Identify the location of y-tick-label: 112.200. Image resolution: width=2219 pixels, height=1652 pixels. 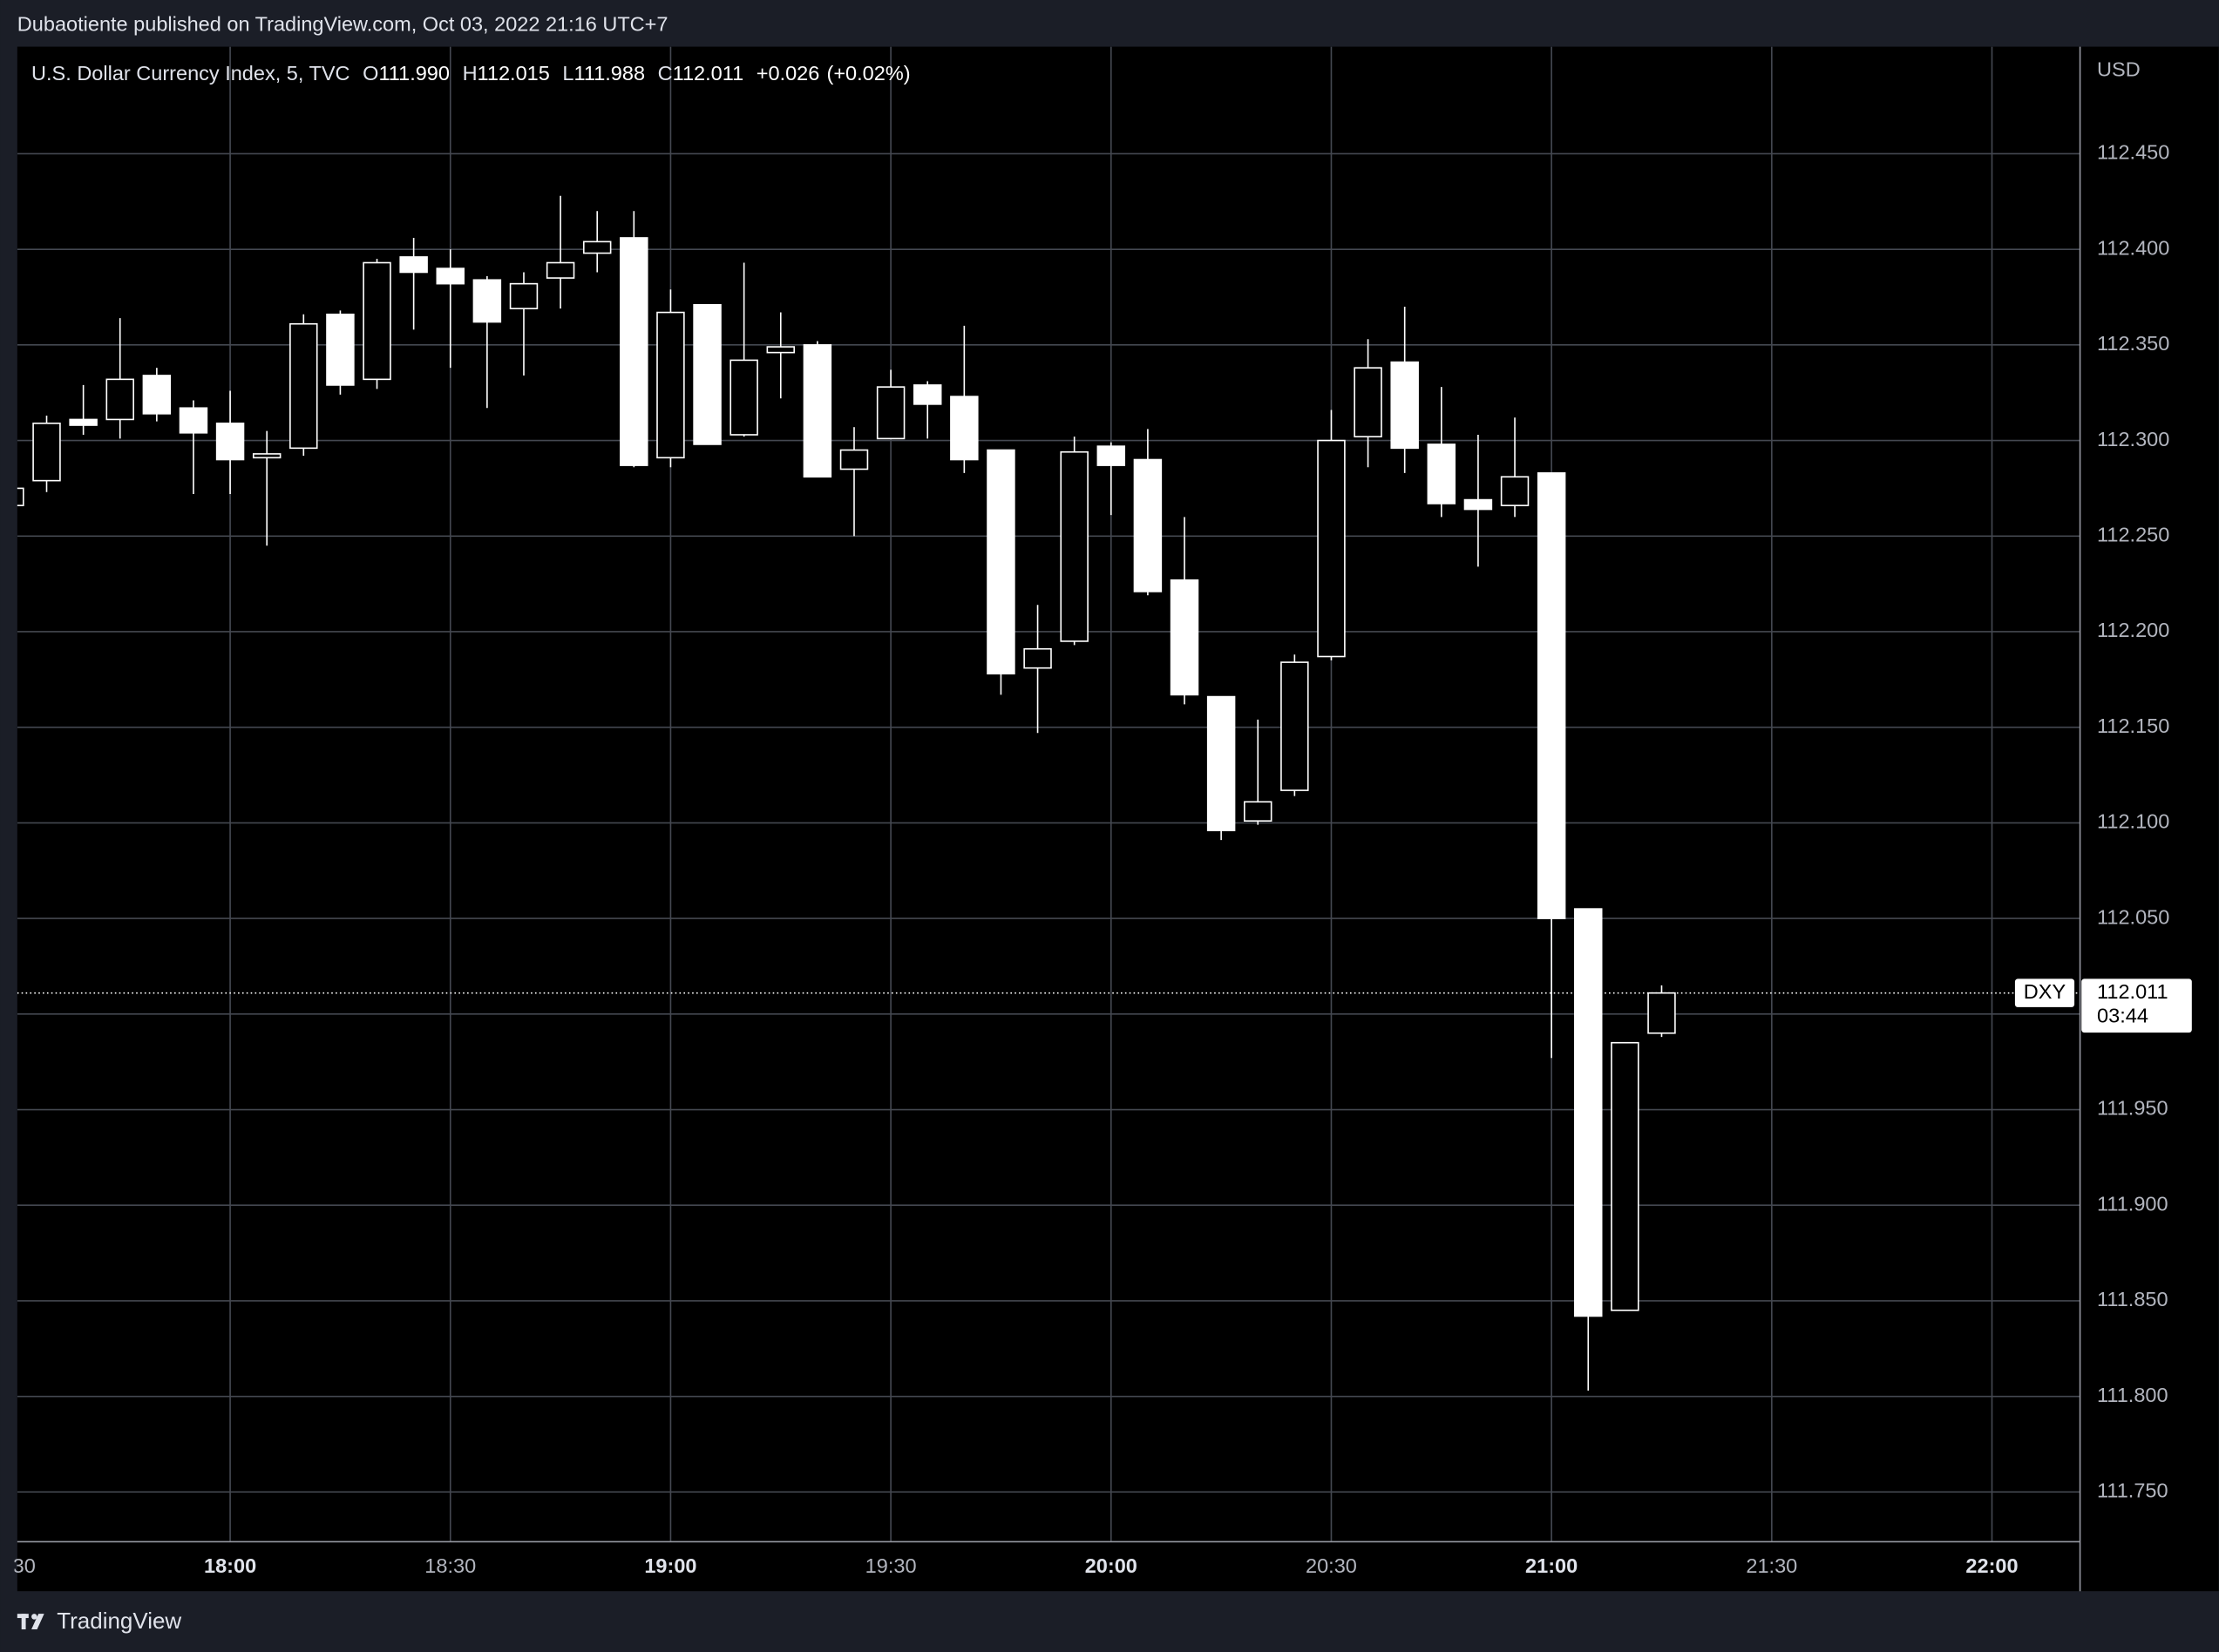
(2133, 630).